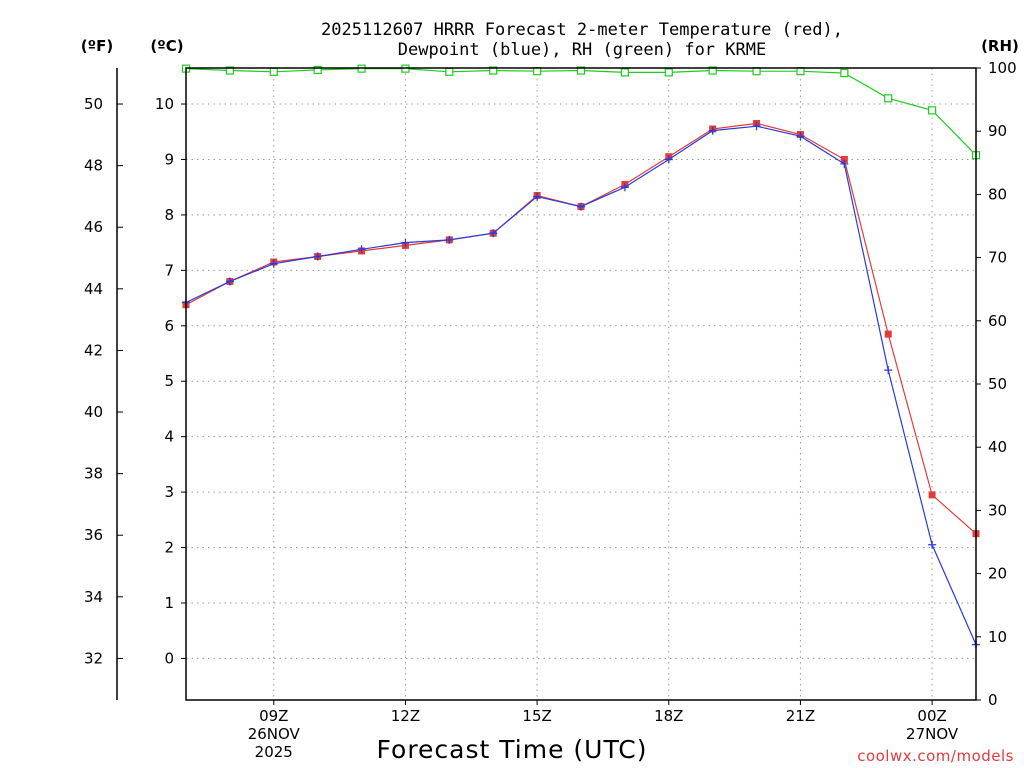  I want to click on celsius-tick-label: 0, so click(169, 658).